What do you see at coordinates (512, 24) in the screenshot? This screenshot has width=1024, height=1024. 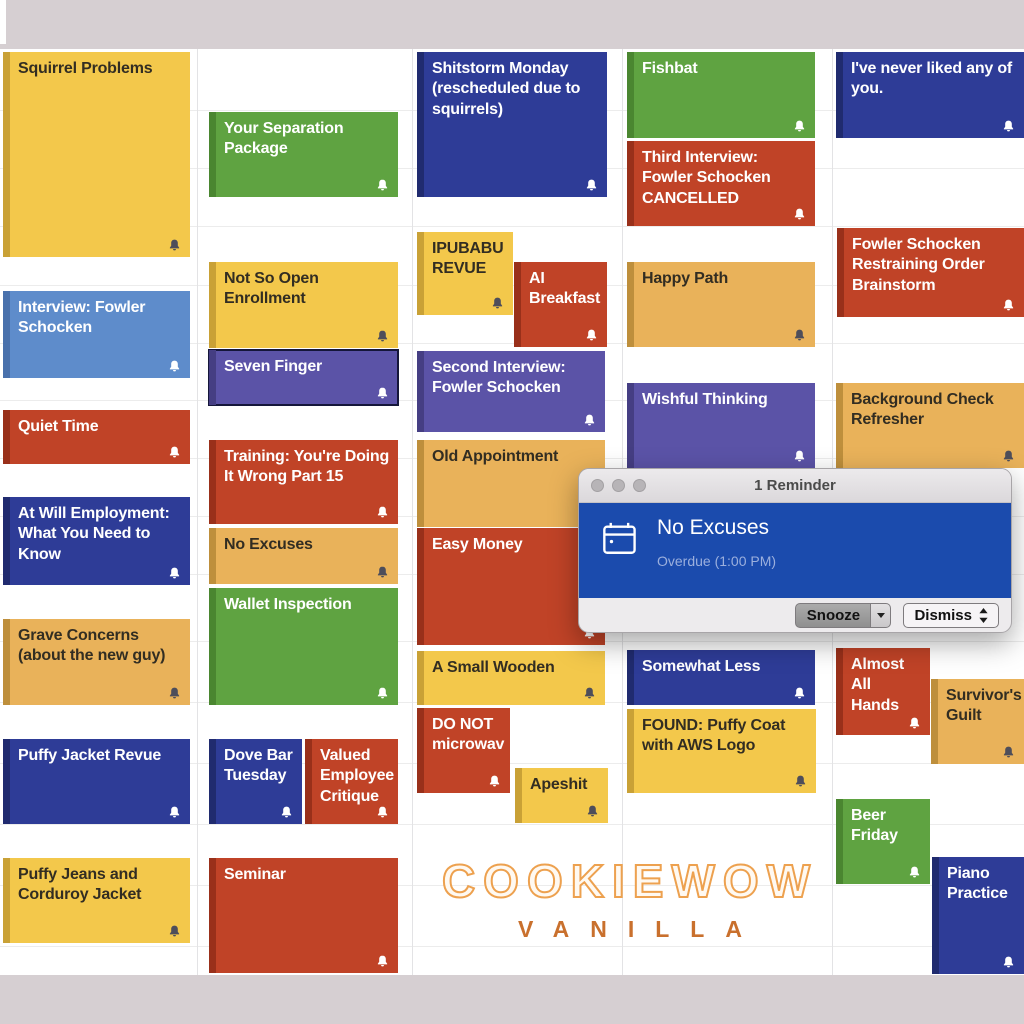 I see `window-top-band` at bounding box center [512, 24].